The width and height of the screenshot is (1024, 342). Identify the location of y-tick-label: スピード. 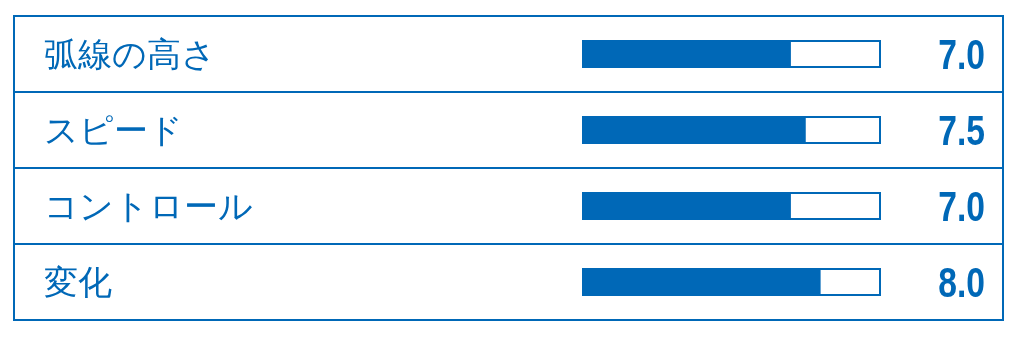
(113, 130).